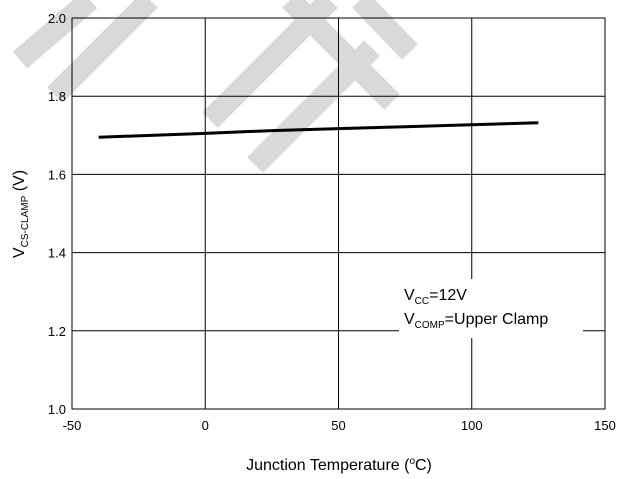 The width and height of the screenshot is (618, 479). Describe the element at coordinates (57, 331) in the screenshot. I see `y-tick-label: 1.2` at that location.